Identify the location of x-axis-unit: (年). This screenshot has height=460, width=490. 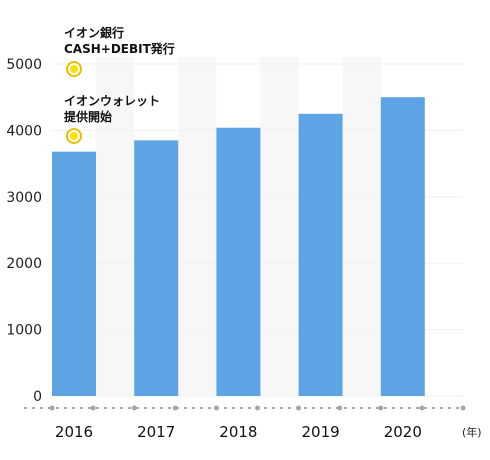
(472, 432).